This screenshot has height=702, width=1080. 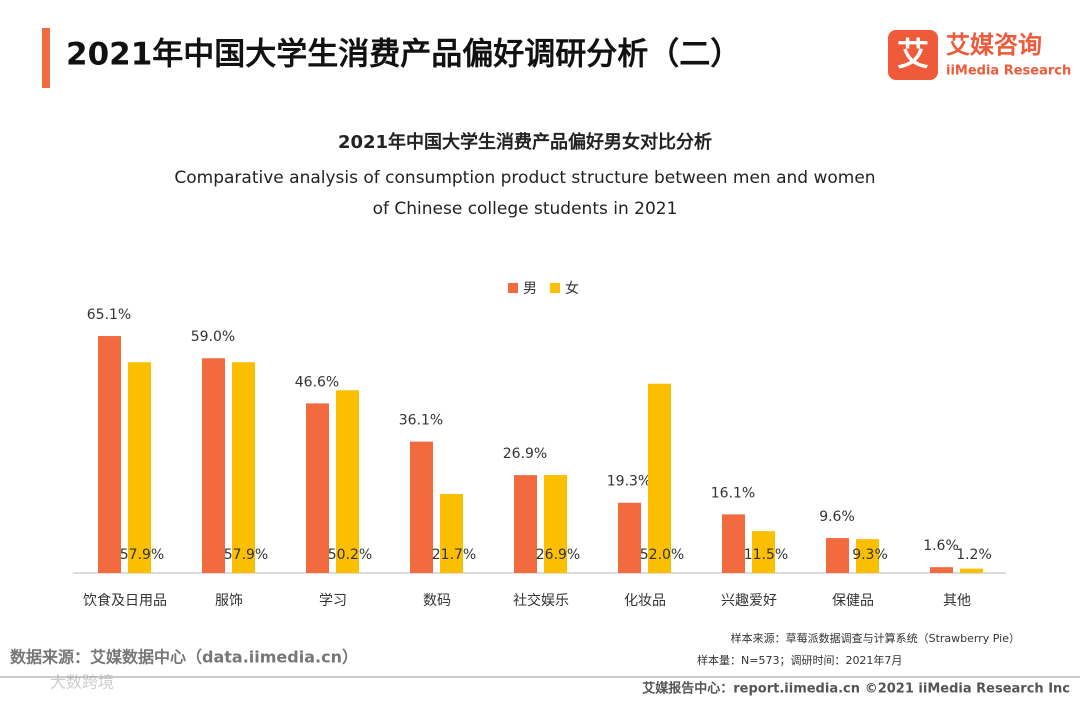 What do you see at coordinates (317, 382) in the screenshot?
I see `value-label: 46.6%` at bounding box center [317, 382].